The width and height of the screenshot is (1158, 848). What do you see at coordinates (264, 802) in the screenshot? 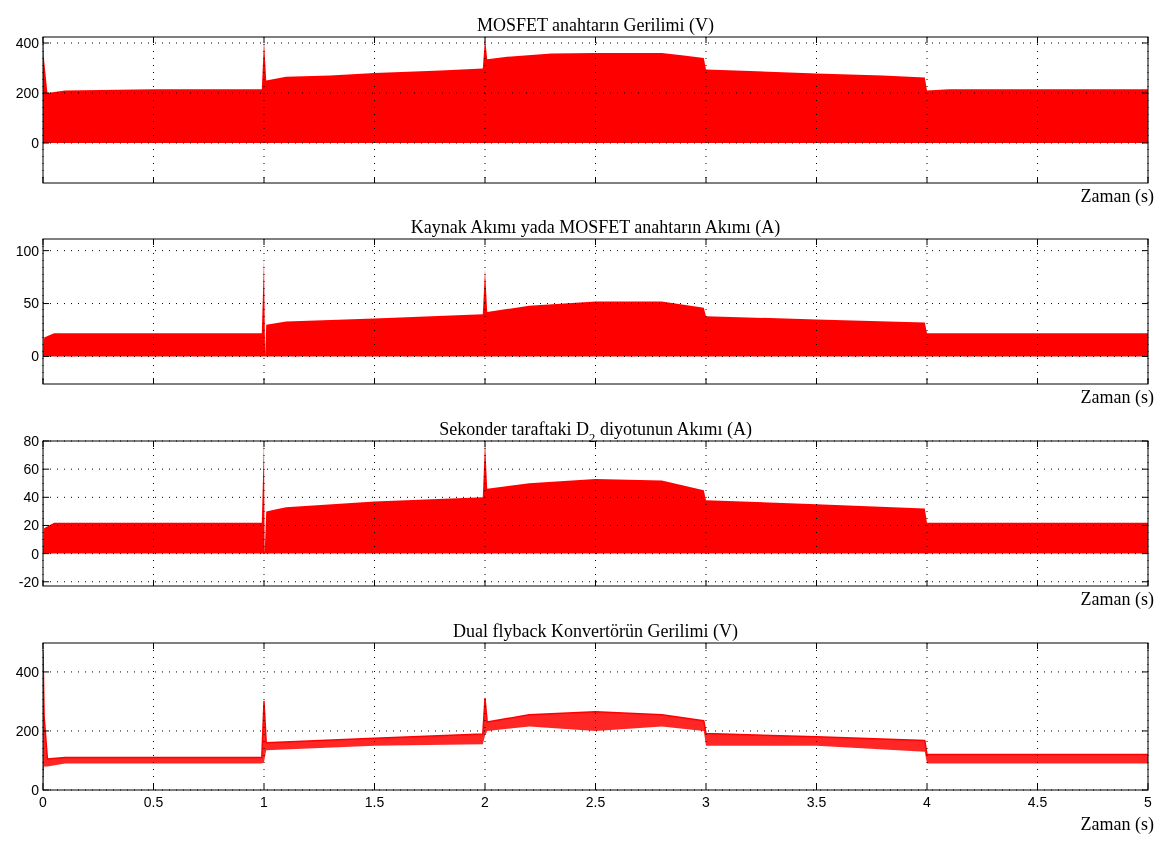
I see `x-tick-label: 1` at bounding box center [264, 802].